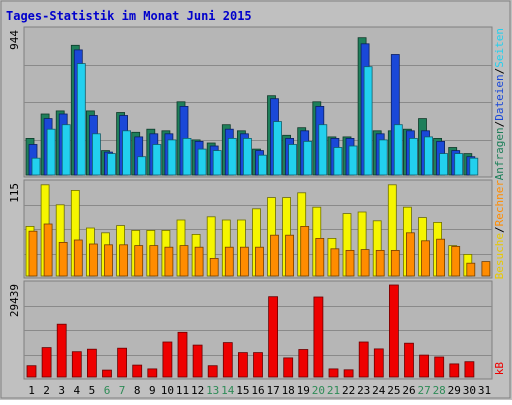 The image size is (512, 405). Describe the element at coordinates (212, 390) in the screenshot. I see `x-tick-label-day-13: 13` at that location.